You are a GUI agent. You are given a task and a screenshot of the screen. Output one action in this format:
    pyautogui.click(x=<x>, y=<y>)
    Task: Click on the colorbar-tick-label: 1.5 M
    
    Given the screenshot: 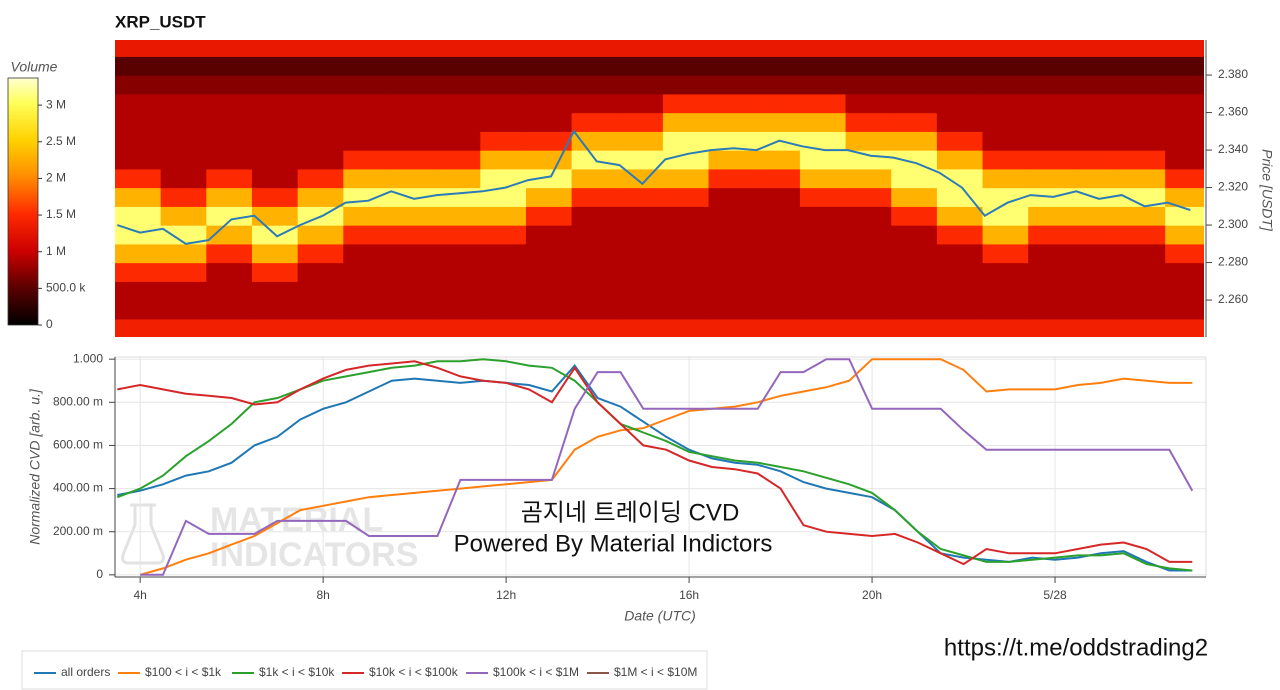 What is the action you would take?
    pyautogui.click(x=61, y=214)
    